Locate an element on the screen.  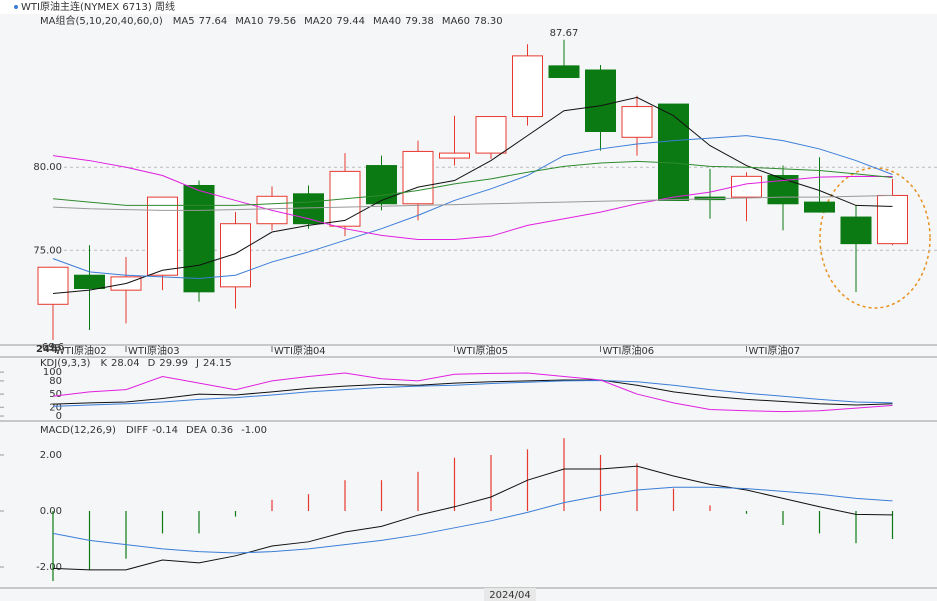
x-tick-label: WTI原油02 is located at coordinates (81, 350).